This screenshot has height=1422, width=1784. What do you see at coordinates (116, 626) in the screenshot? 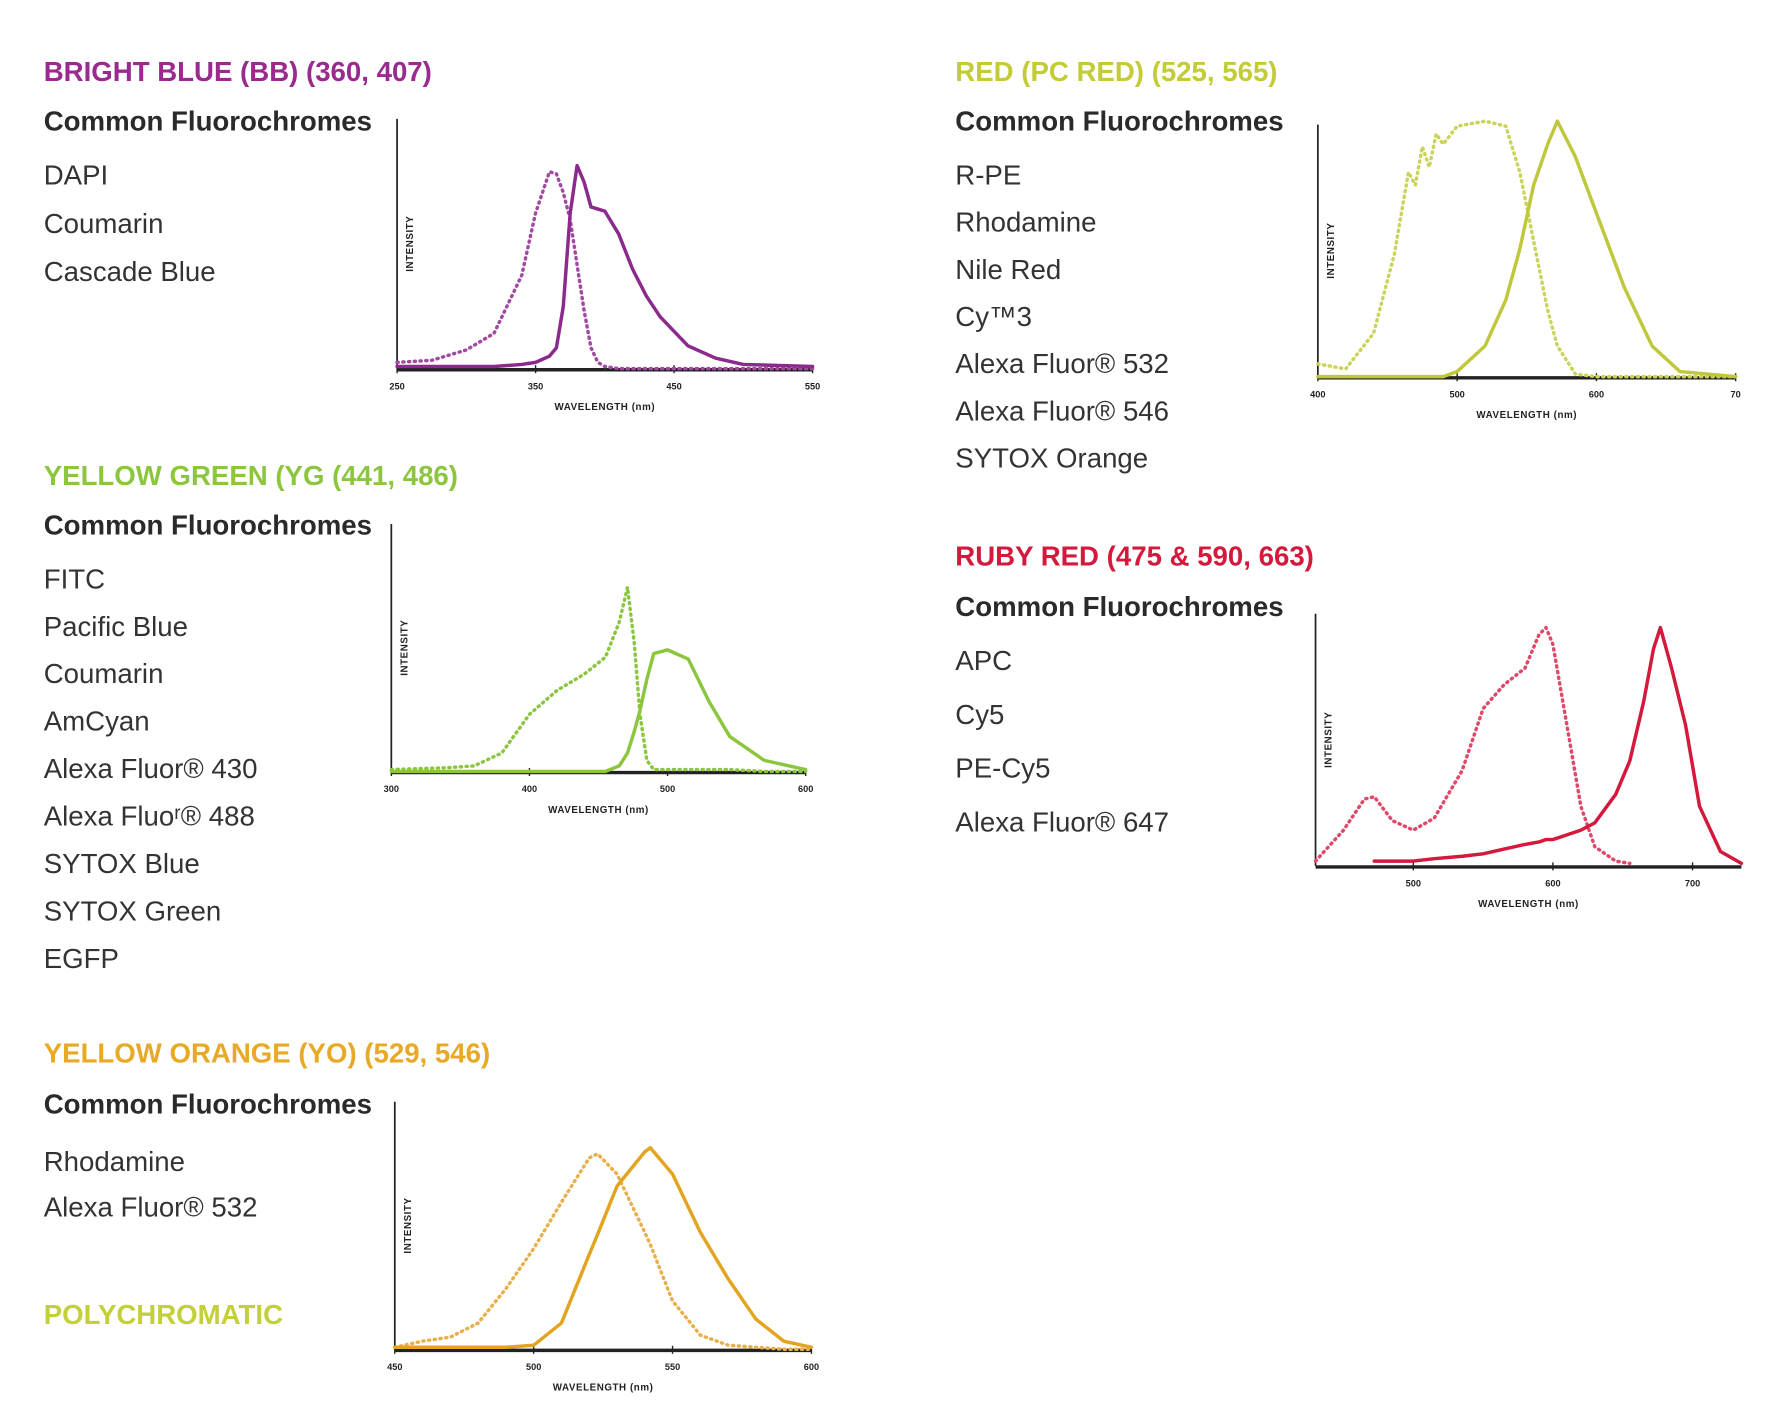
I see `fluorochrome: Pacific Blue` at bounding box center [116, 626].